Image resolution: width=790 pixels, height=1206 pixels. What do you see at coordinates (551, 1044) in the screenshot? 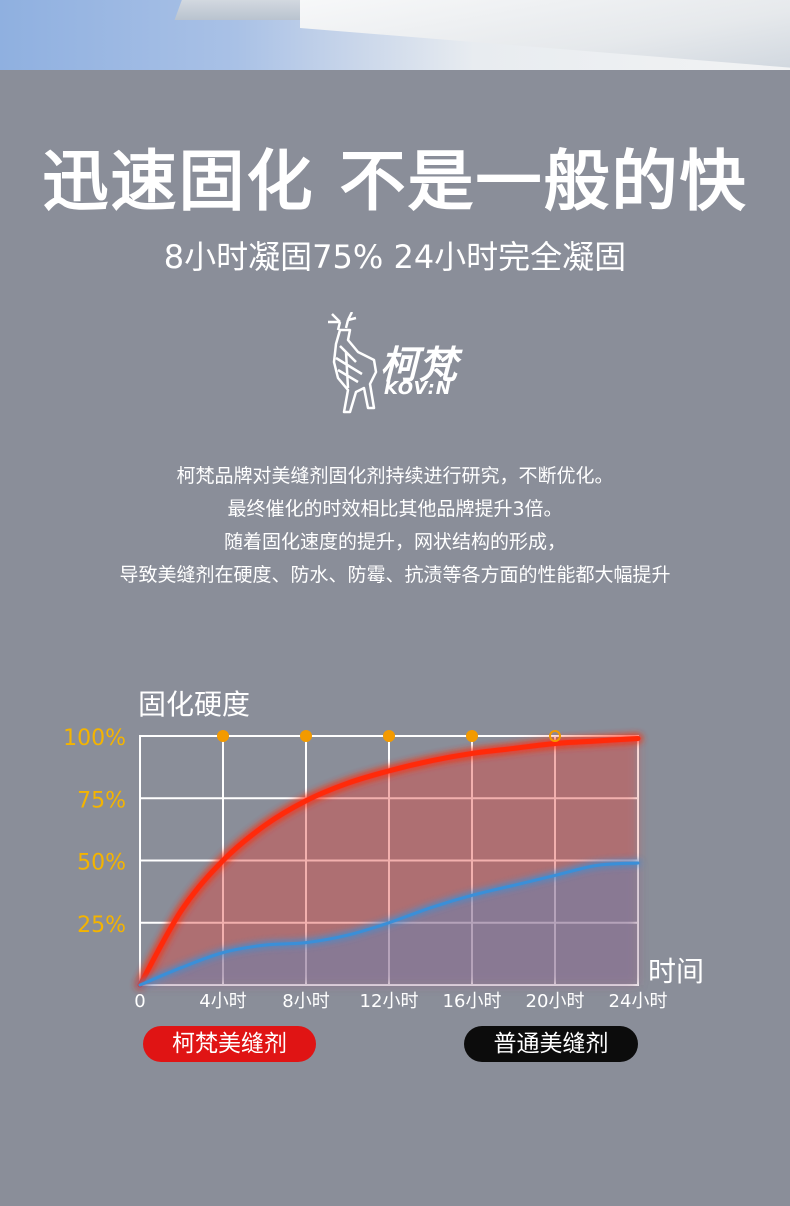
I see `legend-regular: 普通美缝剂` at bounding box center [551, 1044].